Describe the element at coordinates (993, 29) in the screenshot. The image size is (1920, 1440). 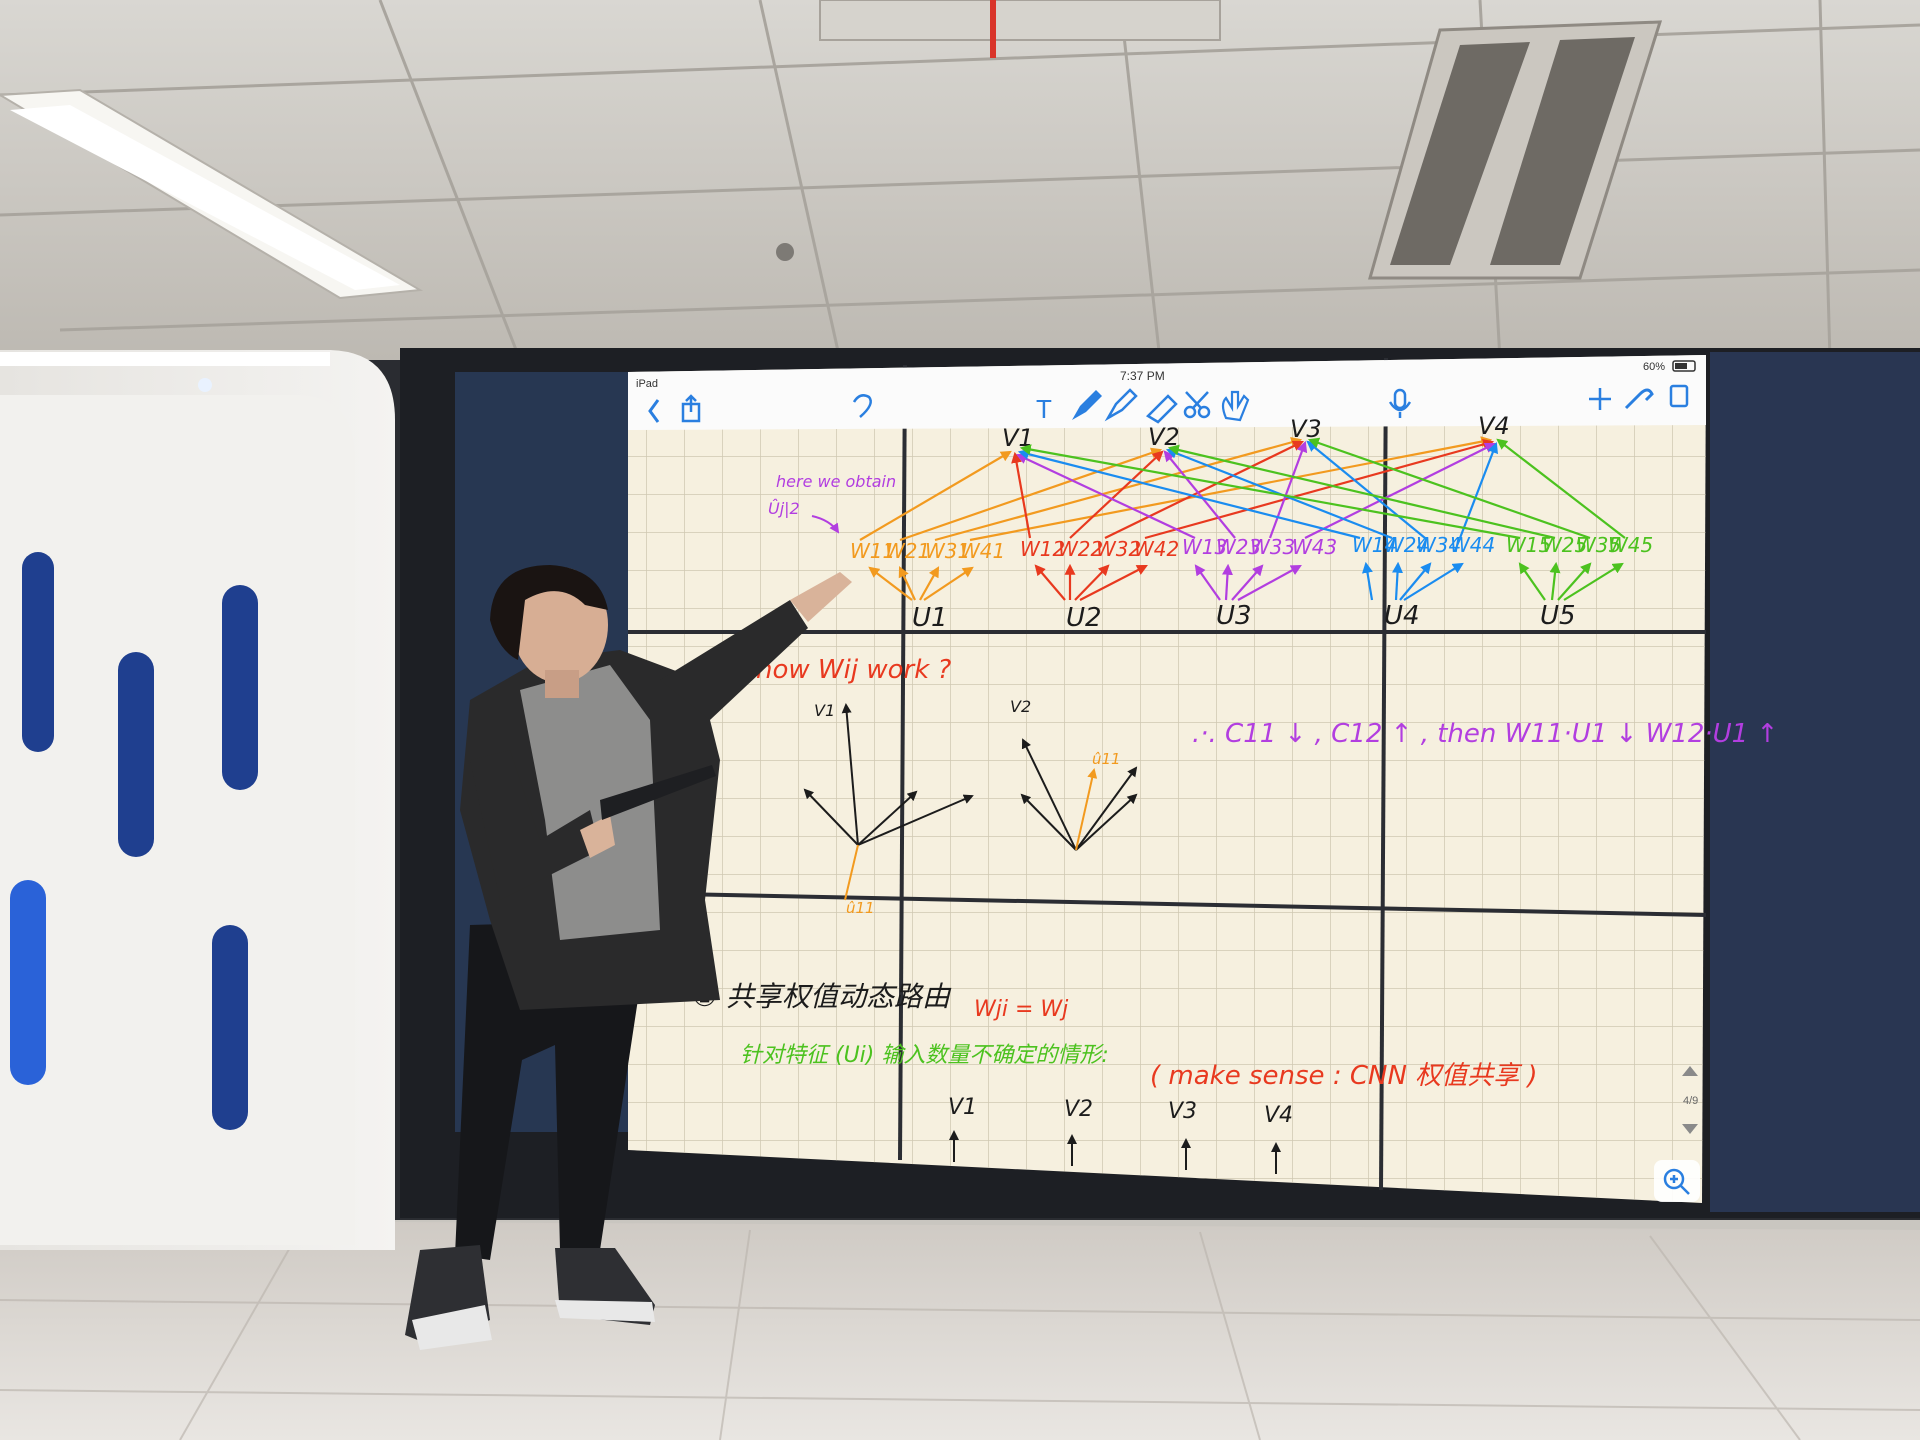
I see `red-cord` at that location.